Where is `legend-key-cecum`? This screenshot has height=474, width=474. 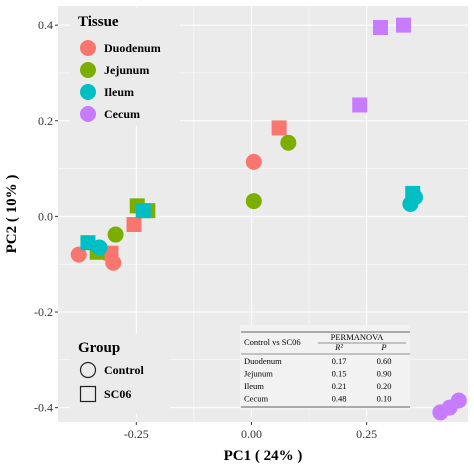 legend-key-cecum is located at coordinates (88, 114).